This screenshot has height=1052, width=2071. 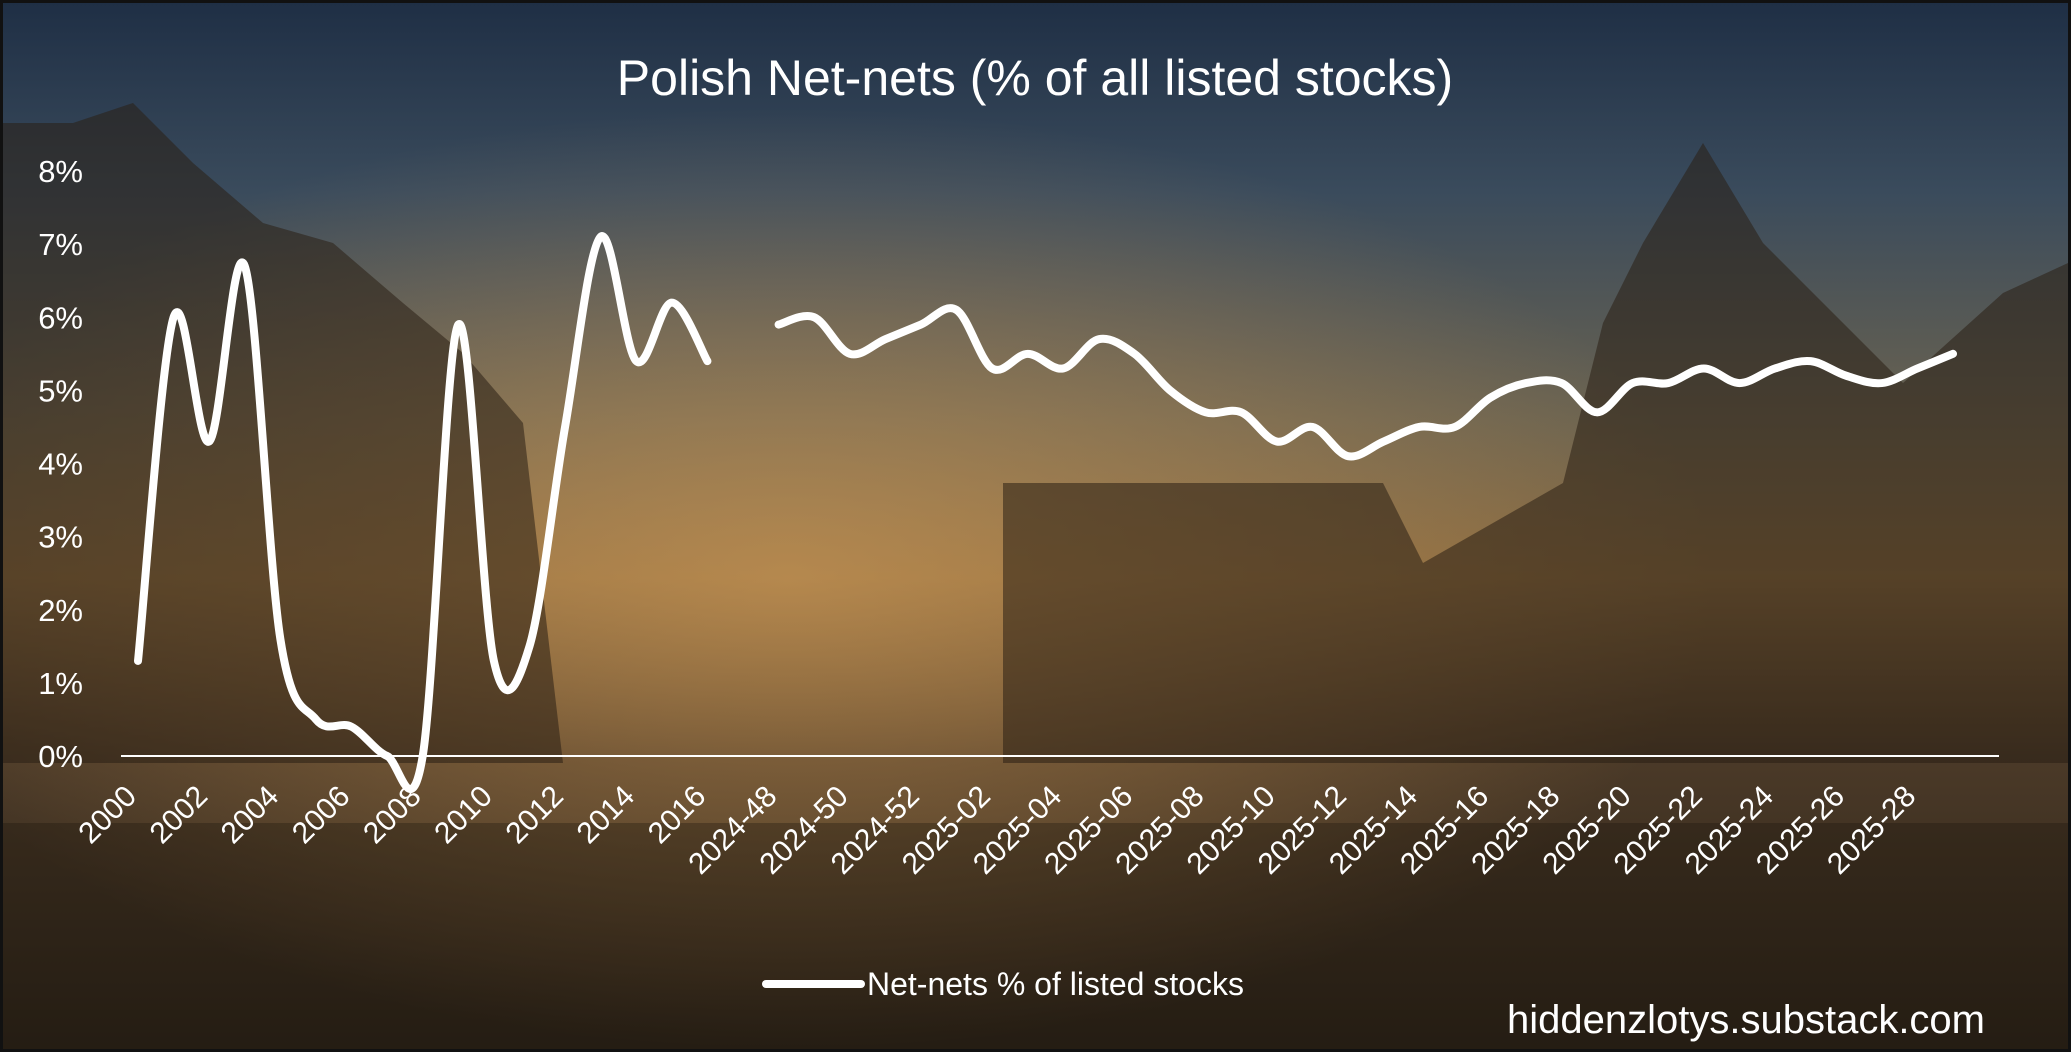 I want to click on chart-title: Polish Net-nets (% of all listed stocks), so click(x=1035, y=78).